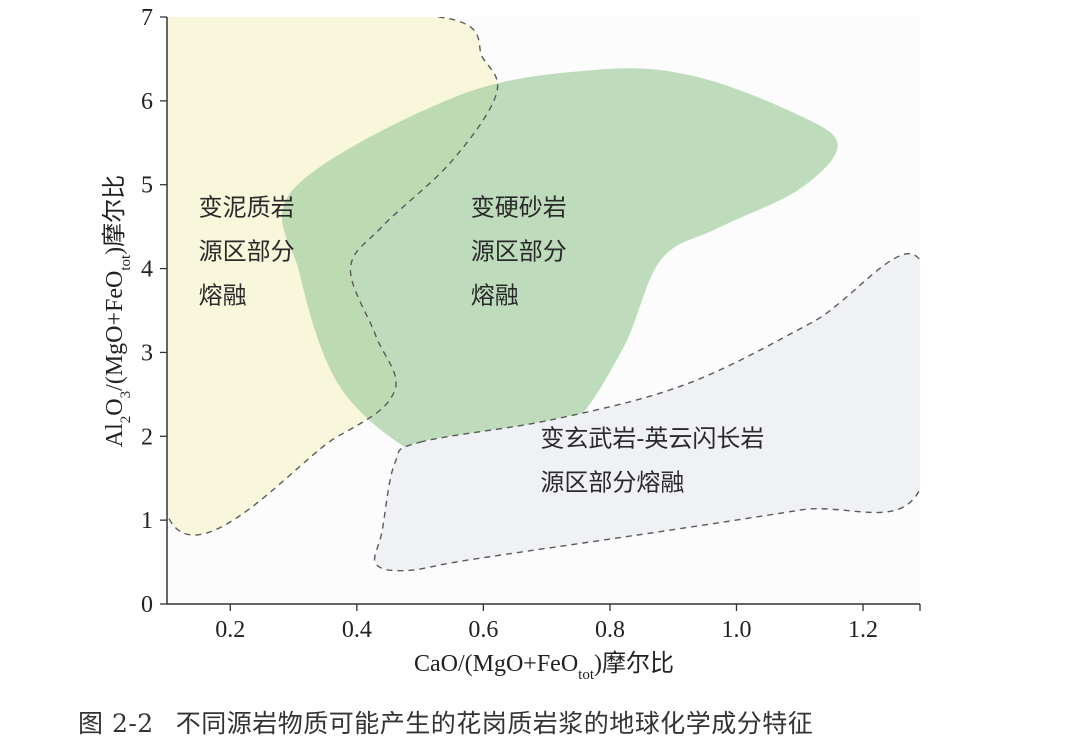 The image size is (1079, 756). Describe the element at coordinates (612, 482) in the screenshot. I see `metabasalt-tonalite-region-label-line: 源区部分熔融` at that location.